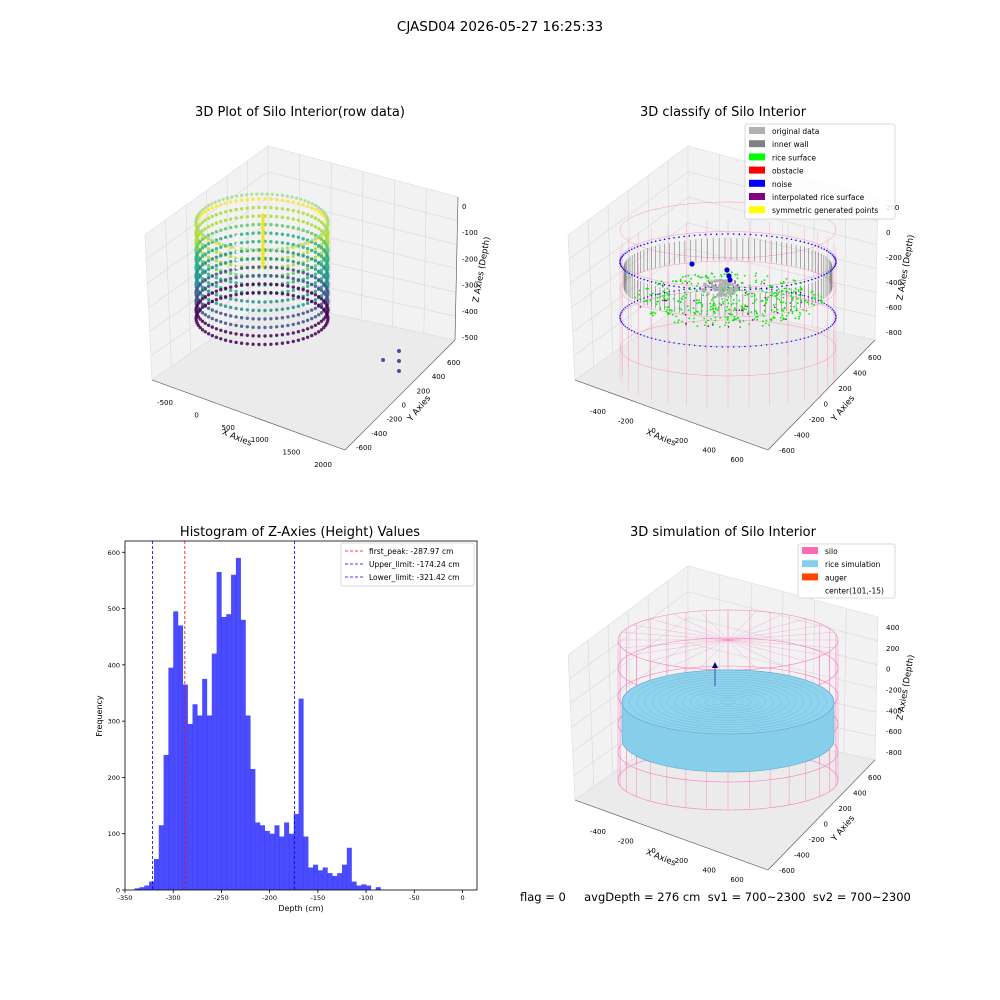  What do you see at coordinates (626, 422) in the screenshot?
I see `x-tick-label: -200` at bounding box center [626, 422].